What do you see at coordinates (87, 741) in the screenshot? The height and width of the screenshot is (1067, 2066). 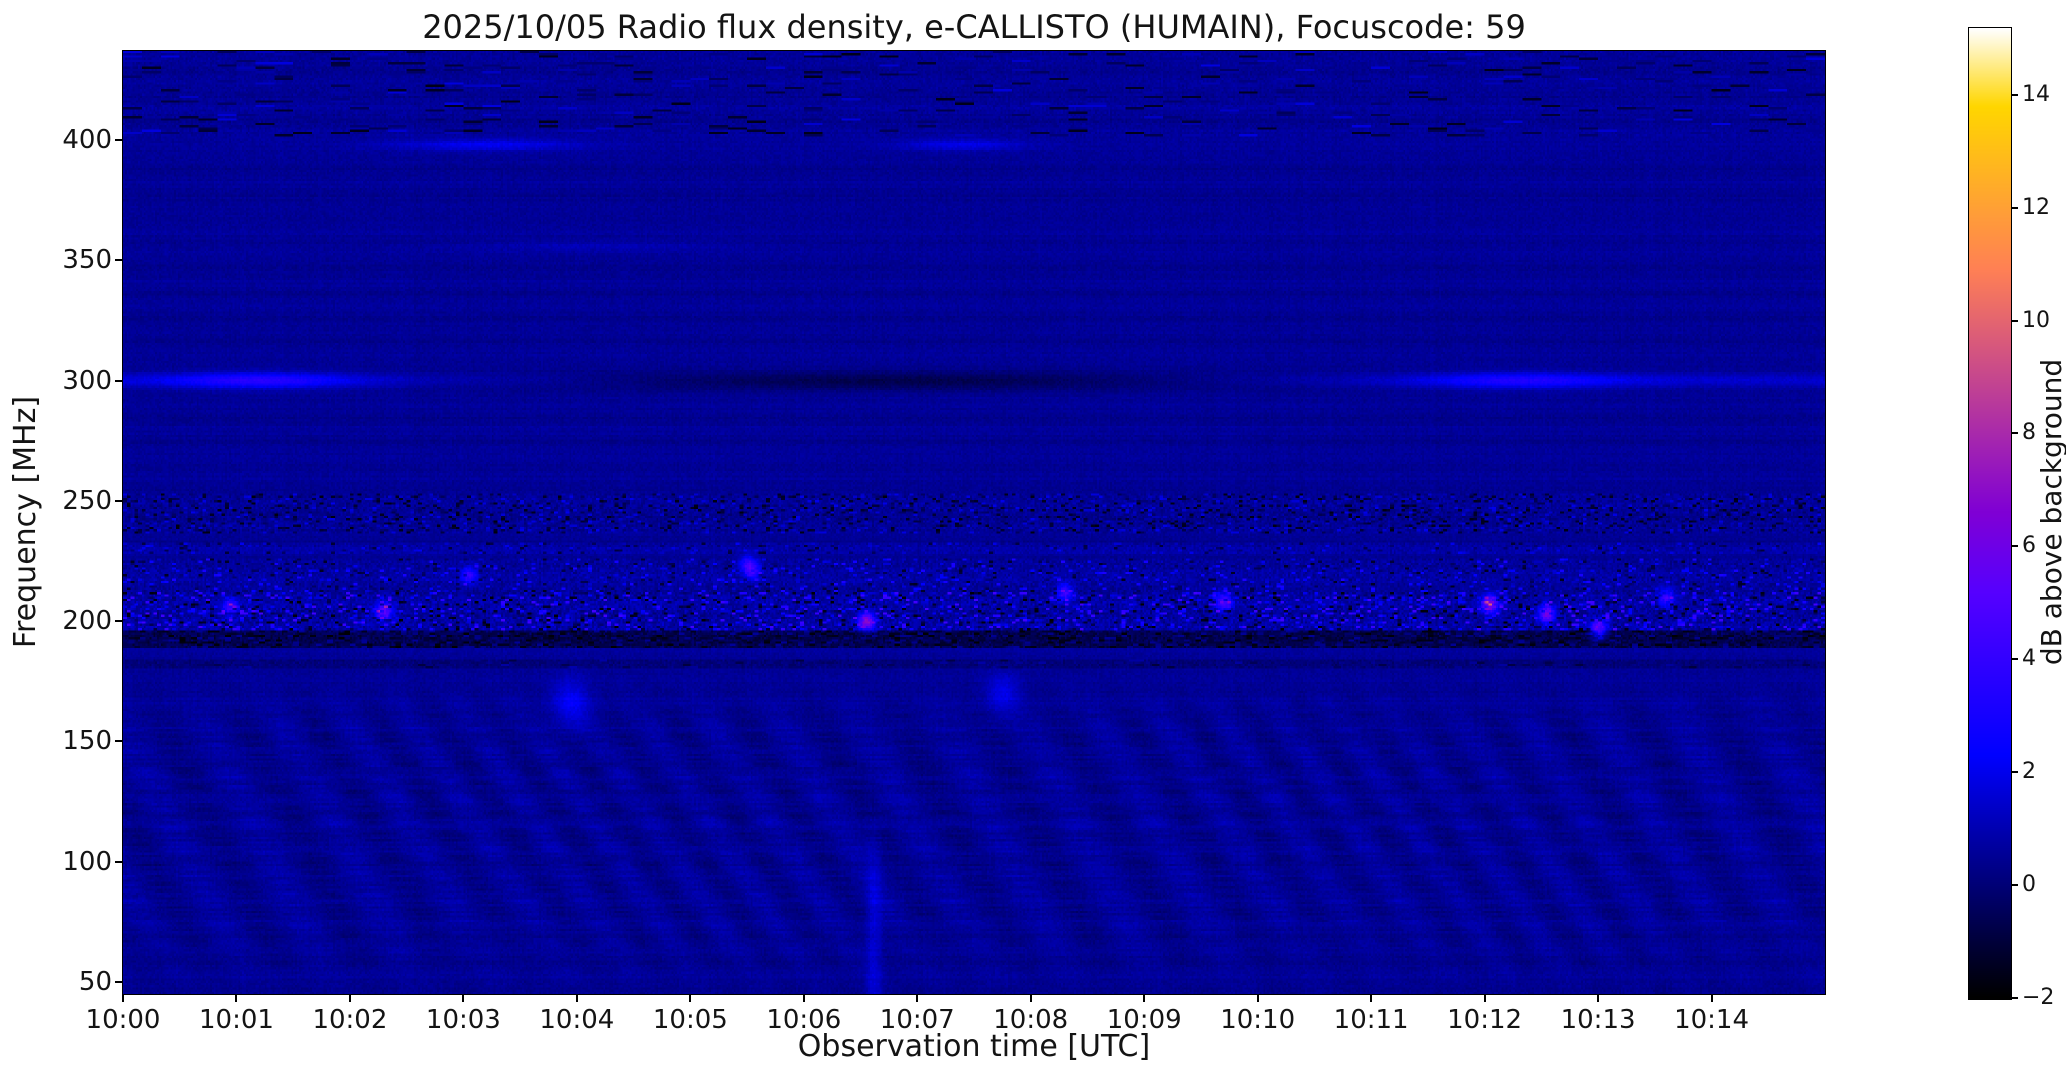 I see `y-tick-label: 150` at bounding box center [87, 741].